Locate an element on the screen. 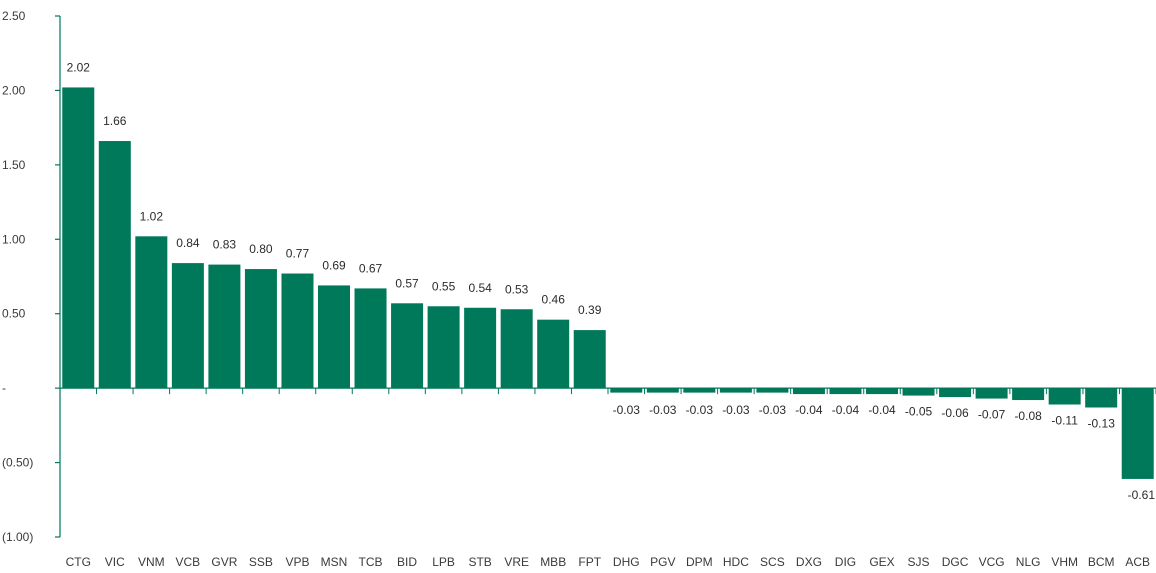 This screenshot has width=1156, height=573. data-label-ssb: 0.80 is located at coordinates (261, 249).